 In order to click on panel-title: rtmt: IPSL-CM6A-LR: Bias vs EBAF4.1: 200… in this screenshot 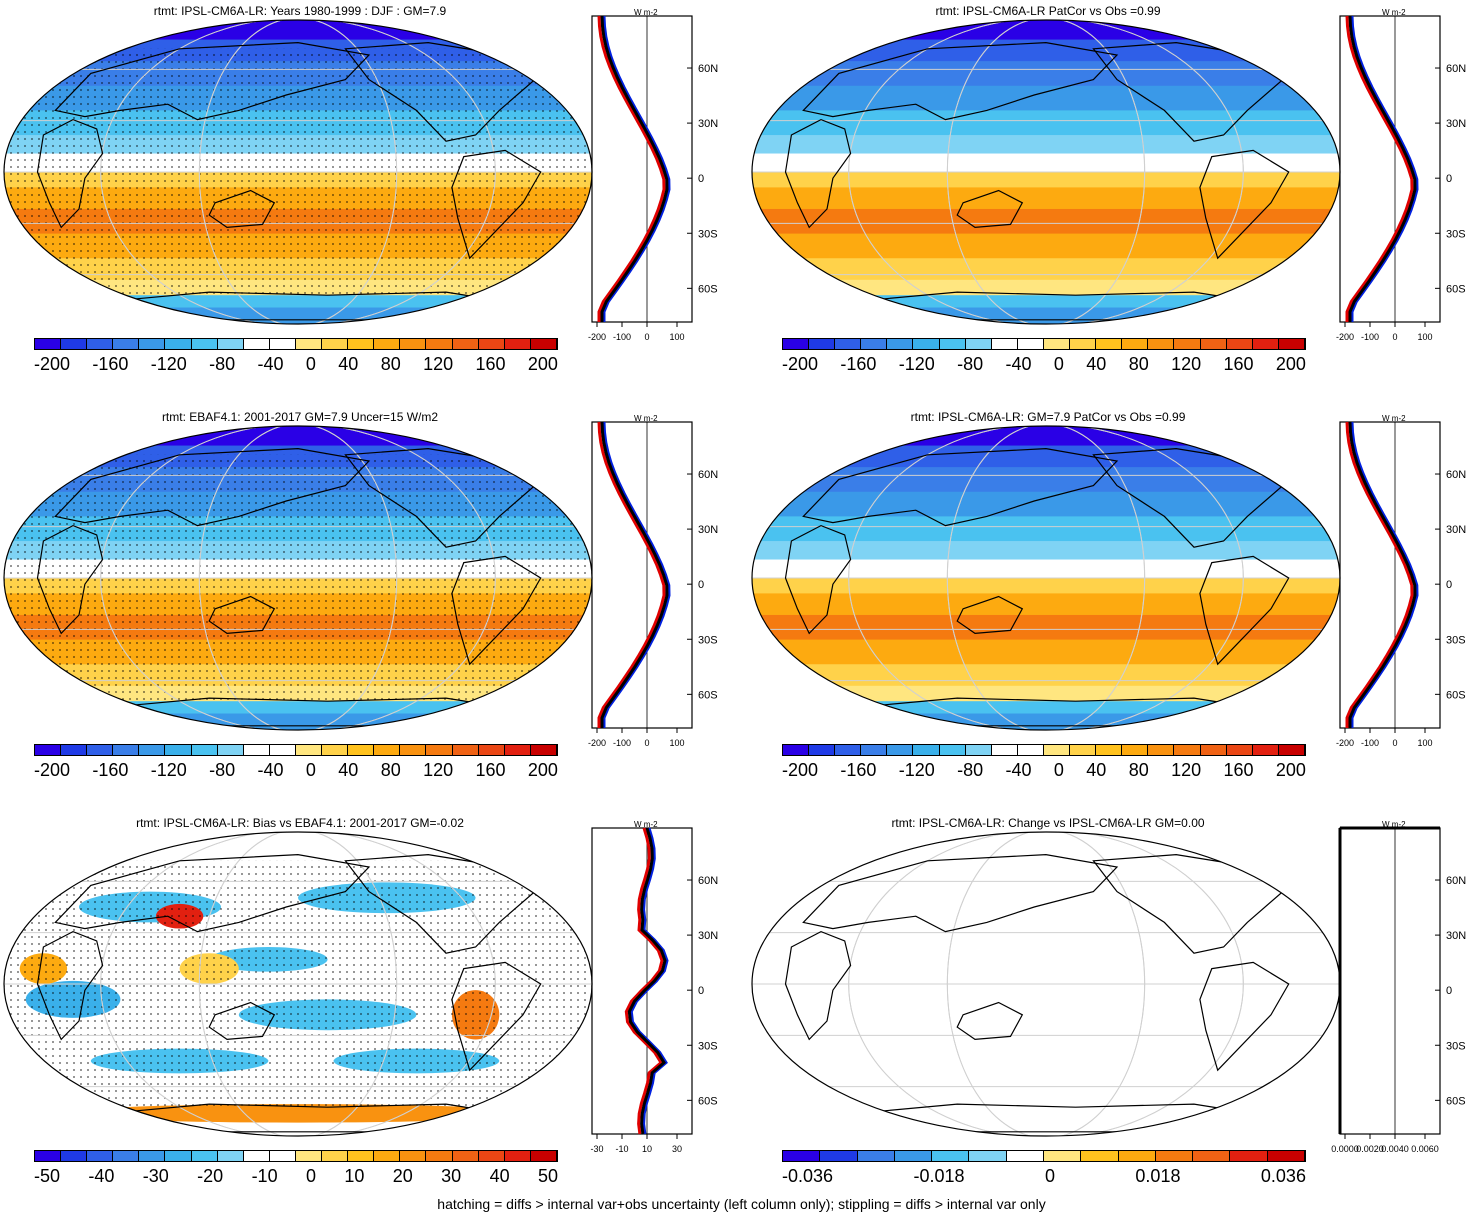, I will do `click(300, 823)`.